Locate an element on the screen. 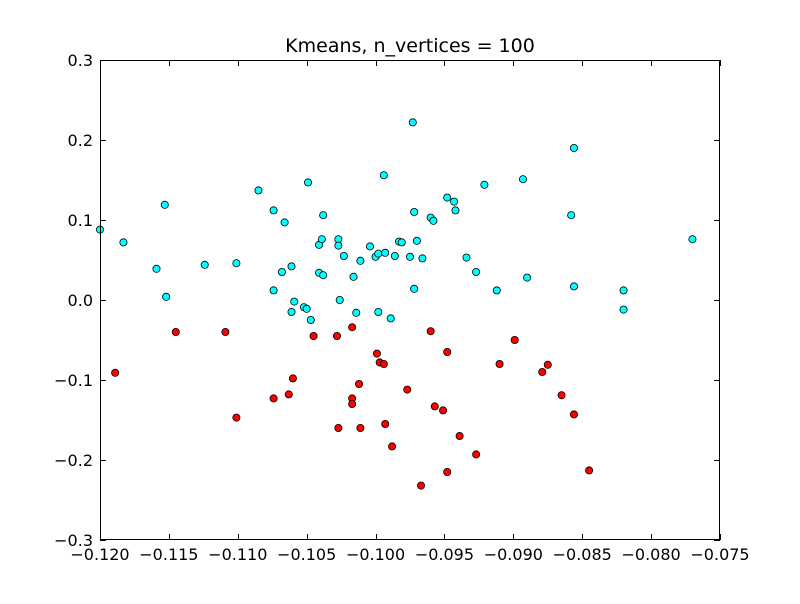 The image size is (800, 604). x-tick-label: −0.090 is located at coordinates (513, 554).